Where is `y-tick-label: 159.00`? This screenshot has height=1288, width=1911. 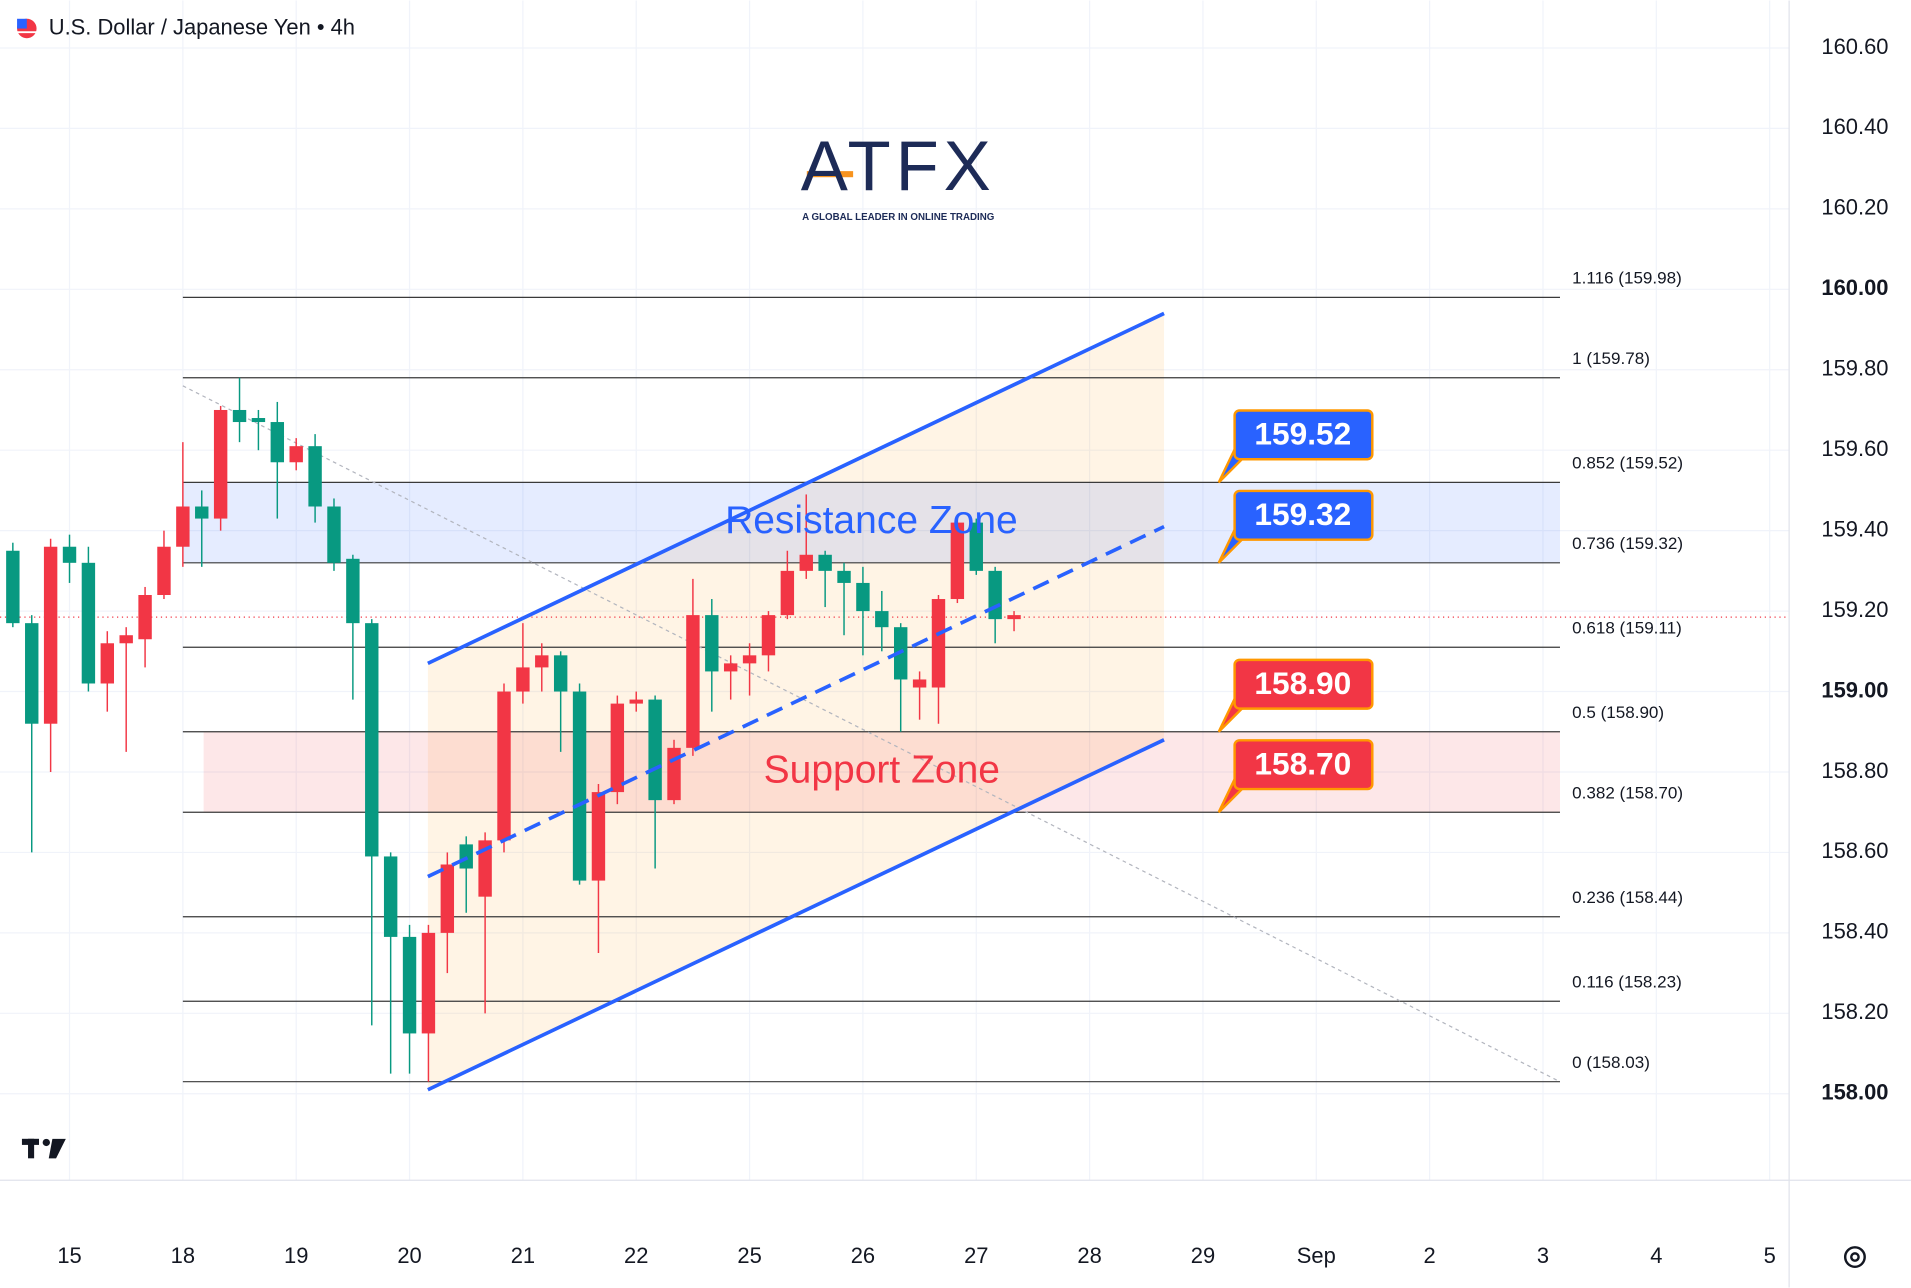 y-tick-label: 159.00 is located at coordinates (1854, 689).